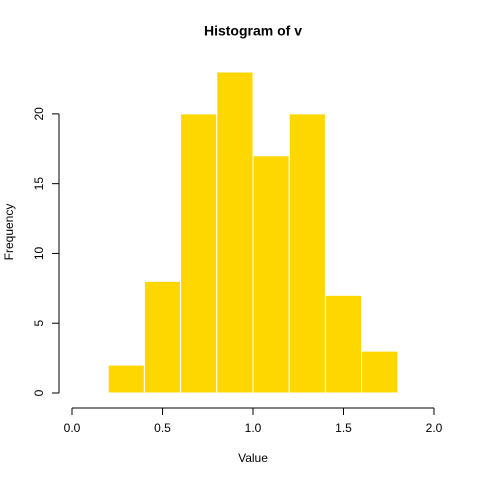  What do you see at coordinates (39, 392) in the screenshot?
I see `y-tick-label: 0` at bounding box center [39, 392].